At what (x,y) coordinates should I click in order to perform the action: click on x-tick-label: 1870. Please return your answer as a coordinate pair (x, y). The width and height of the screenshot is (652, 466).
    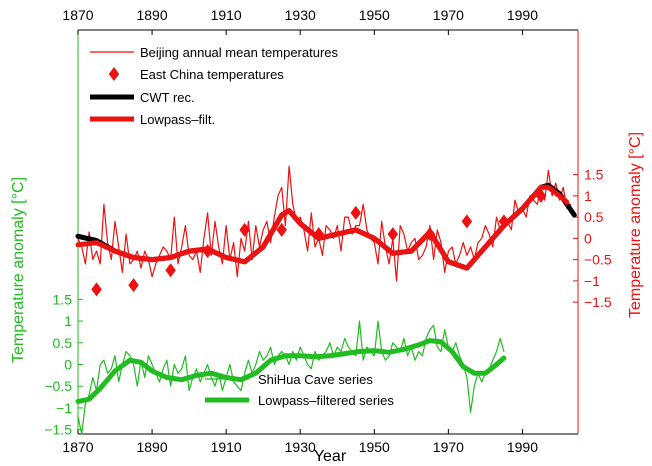
    Looking at the image, I should click on (77, 447).